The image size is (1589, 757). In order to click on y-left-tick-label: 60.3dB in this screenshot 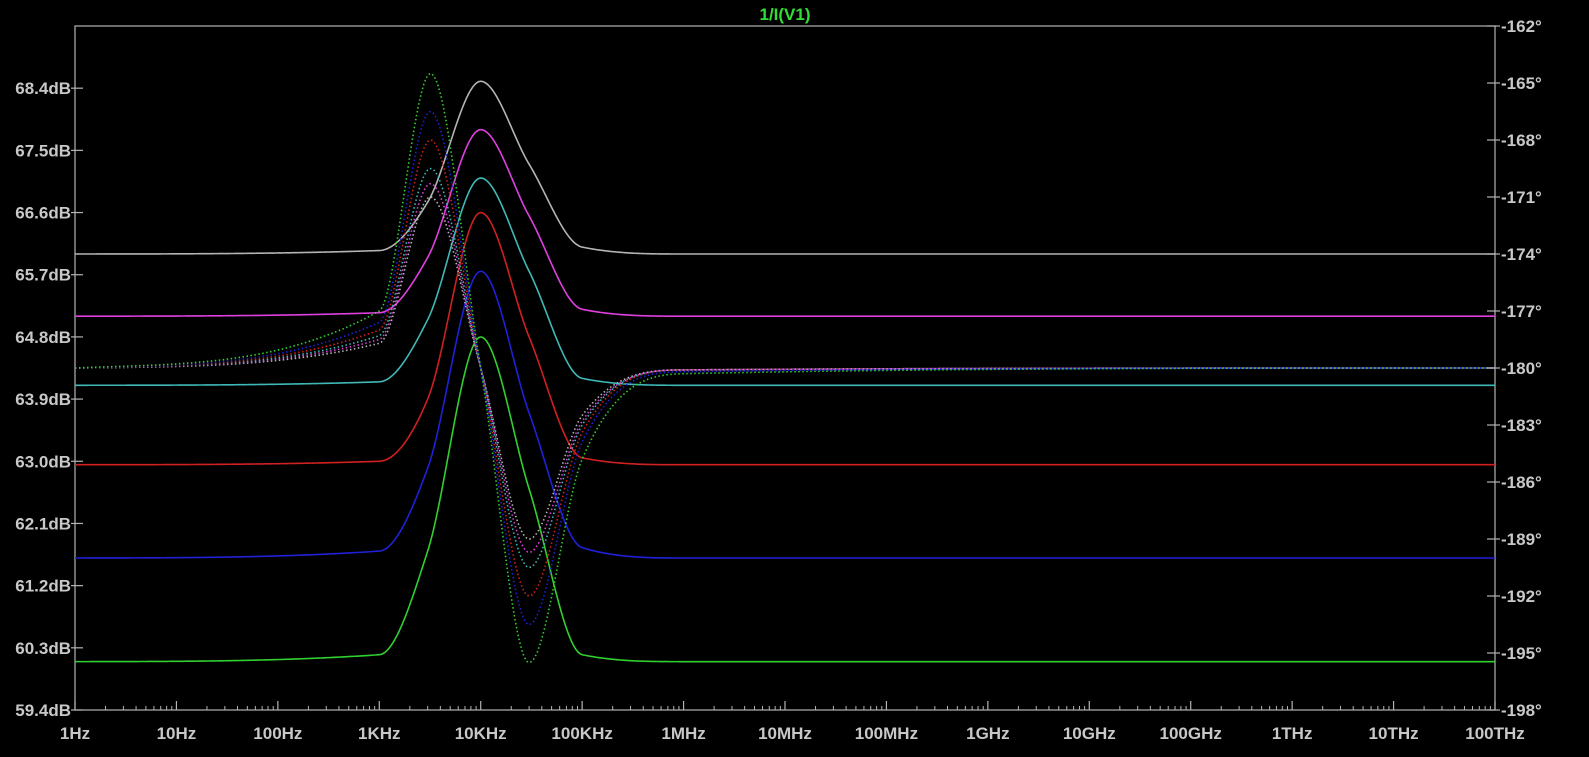, I will do `click(43, 648)`.